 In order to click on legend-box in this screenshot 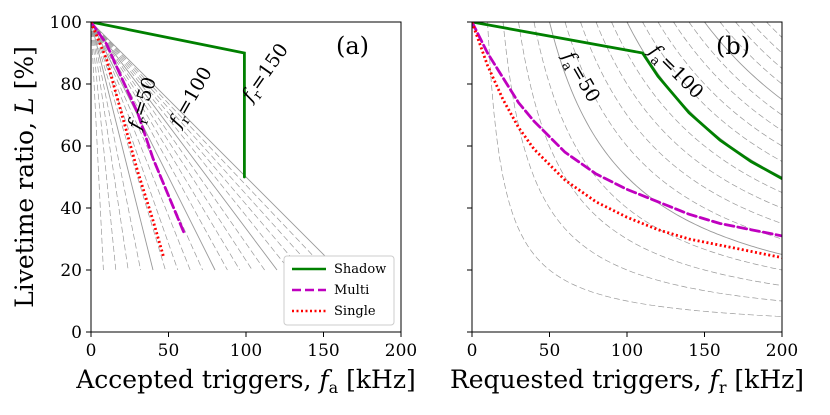, I will do `click(339, 290)`.